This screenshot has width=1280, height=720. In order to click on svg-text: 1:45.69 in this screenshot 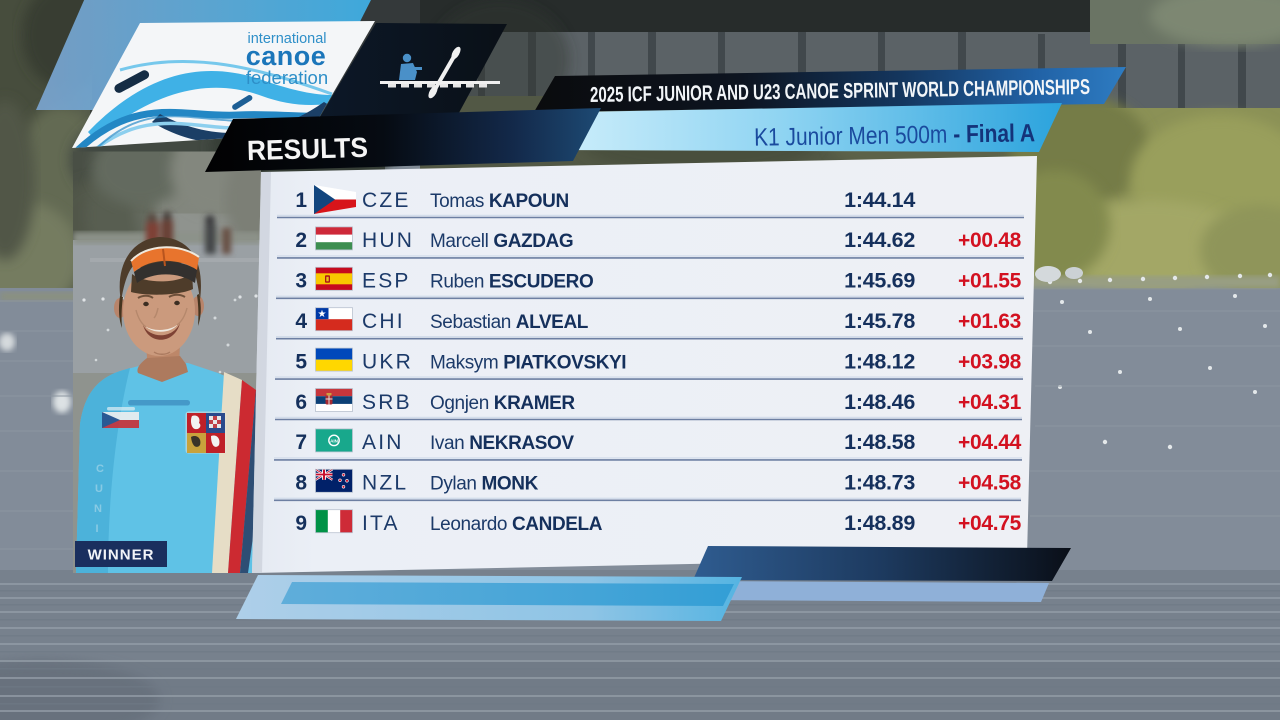, I will do `click(879, 281)`.